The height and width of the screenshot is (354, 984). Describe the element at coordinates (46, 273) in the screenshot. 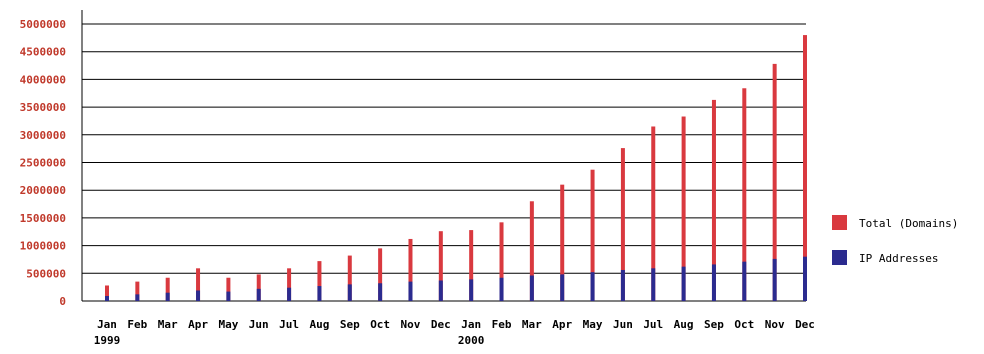

I see `y-tick-label: 500000` at that location.